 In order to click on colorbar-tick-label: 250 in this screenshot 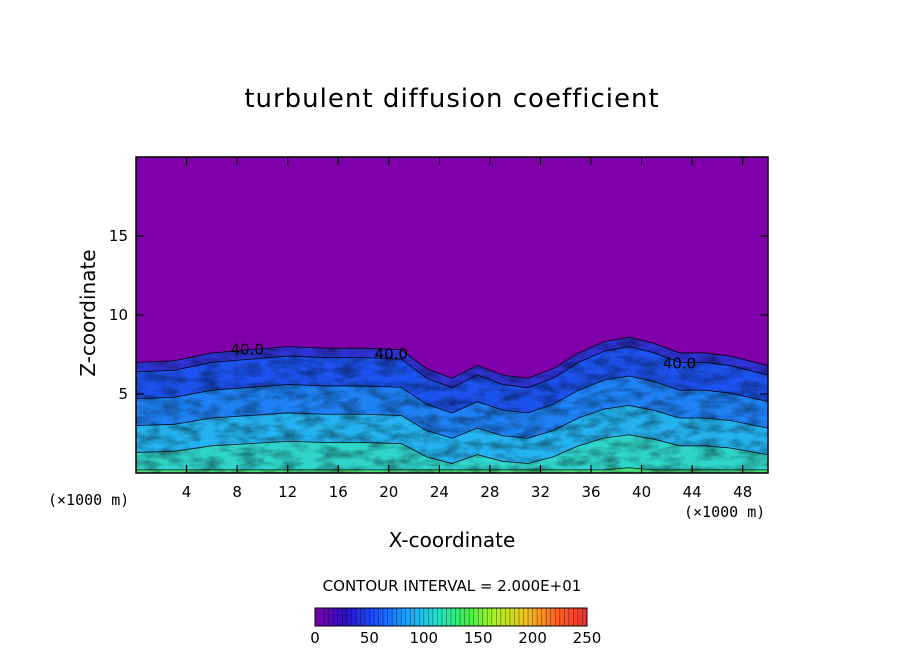, I will do `click(587, 638)`.